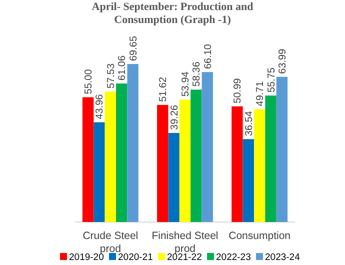  Describe the element at coordinates (134, 48) in the screenshot. I see `data-label: 69.65` at that location.